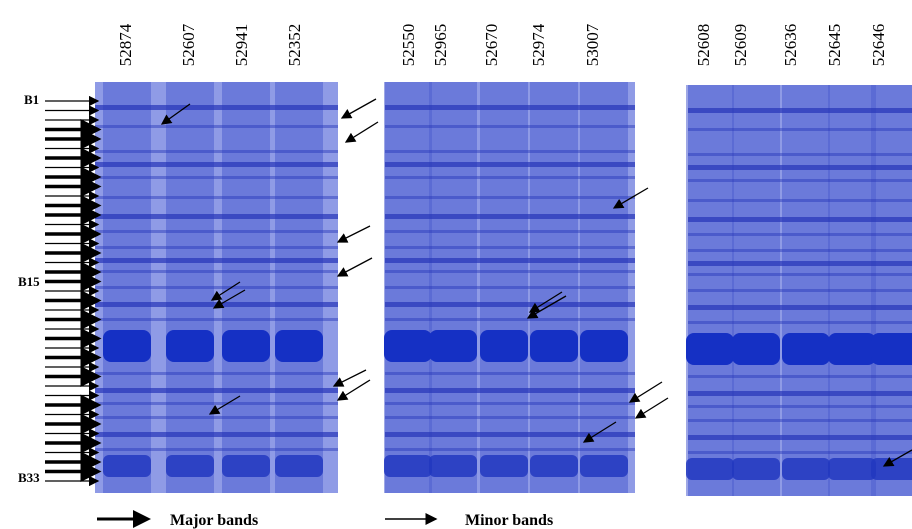 The height and width of the screenshot is (529, 912). What do you see at coordinates (491, 45) in the screenshot?
I see `lane-label: 52670` at bounding box center [491, 45].